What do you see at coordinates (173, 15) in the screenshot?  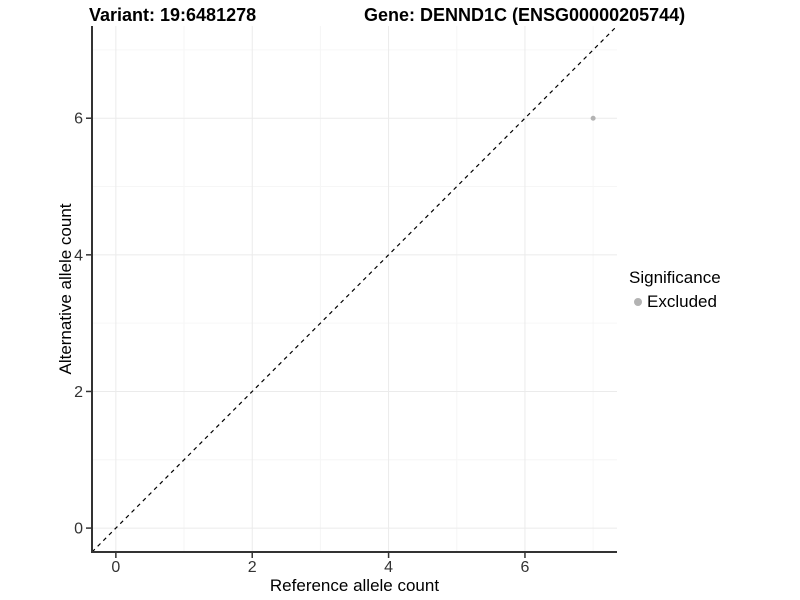 I see `variant-title: Variant: 19:6481278` at bounding box center [173, 15].